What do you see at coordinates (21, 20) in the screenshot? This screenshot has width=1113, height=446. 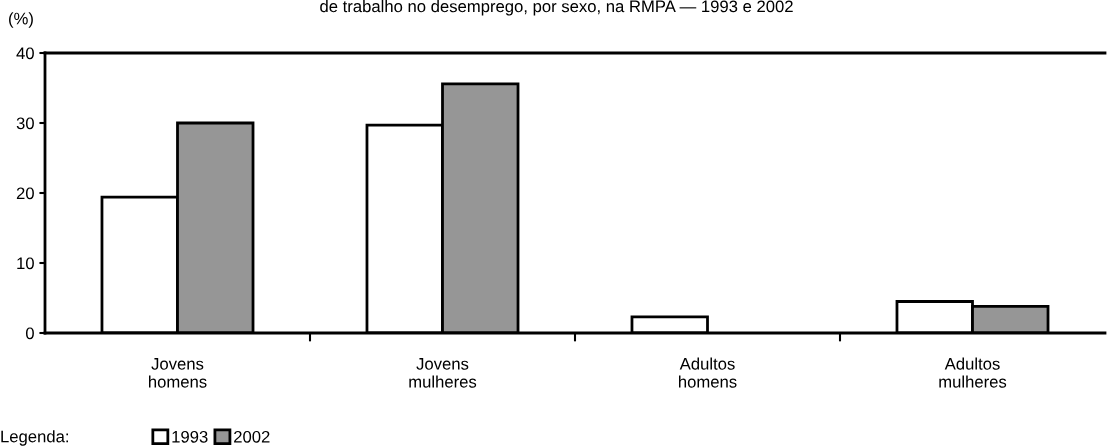 I see `y-axis-title: (%)` at bounding box center [21, 20].